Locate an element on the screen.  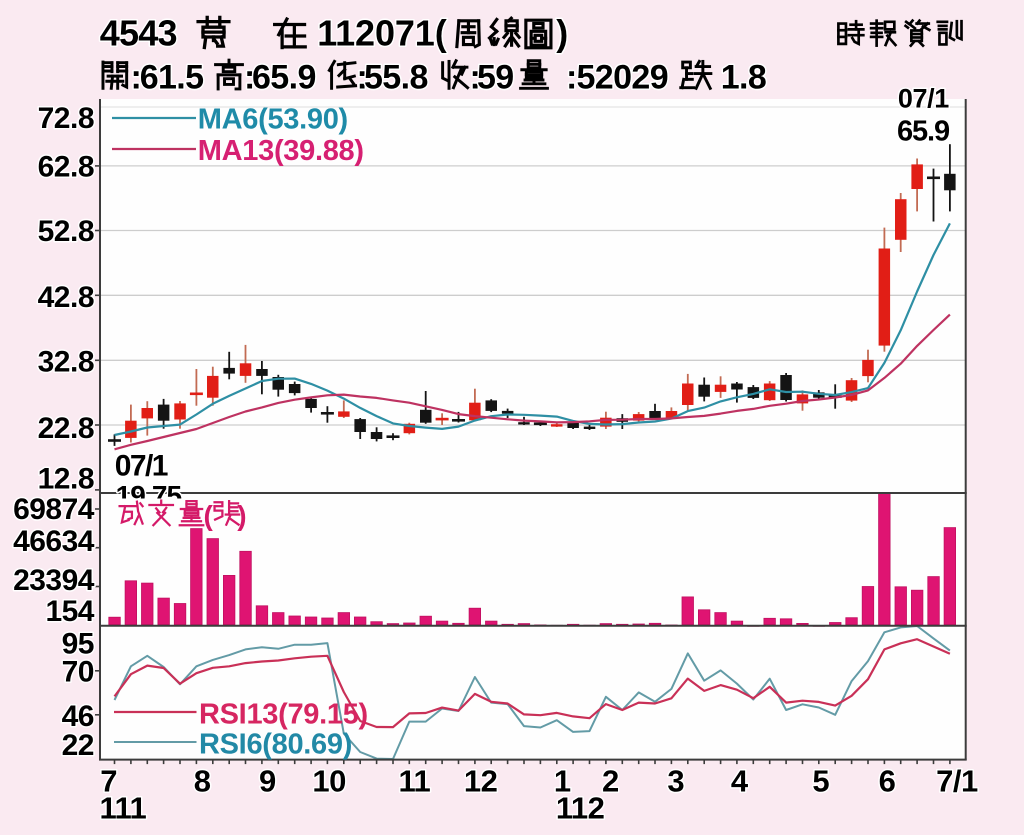
svg-text: RSI13(79.15) is located at coordinates (283, 715).